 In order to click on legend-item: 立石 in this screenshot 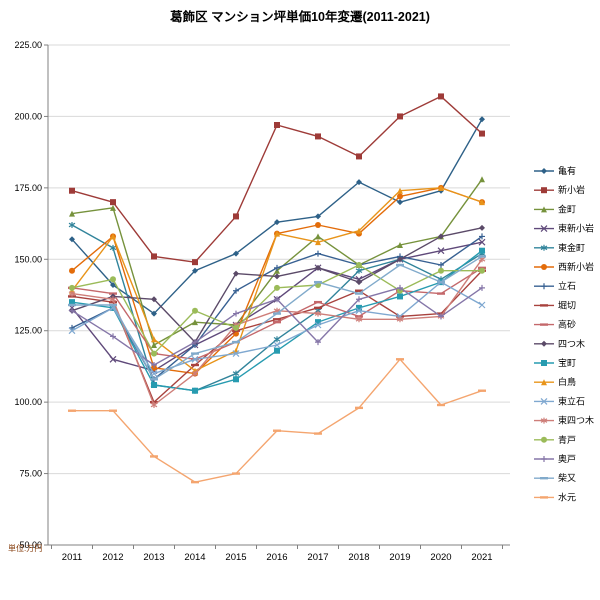, I will do `click(555, 285)`.